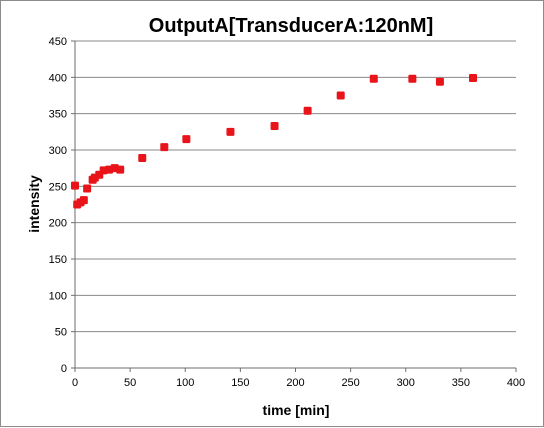 The height and width of the screenshot is (428, 544). Describe the element at coordinates (64, 369) in the screenshot. I see `y-tick-label: 0` at that location.